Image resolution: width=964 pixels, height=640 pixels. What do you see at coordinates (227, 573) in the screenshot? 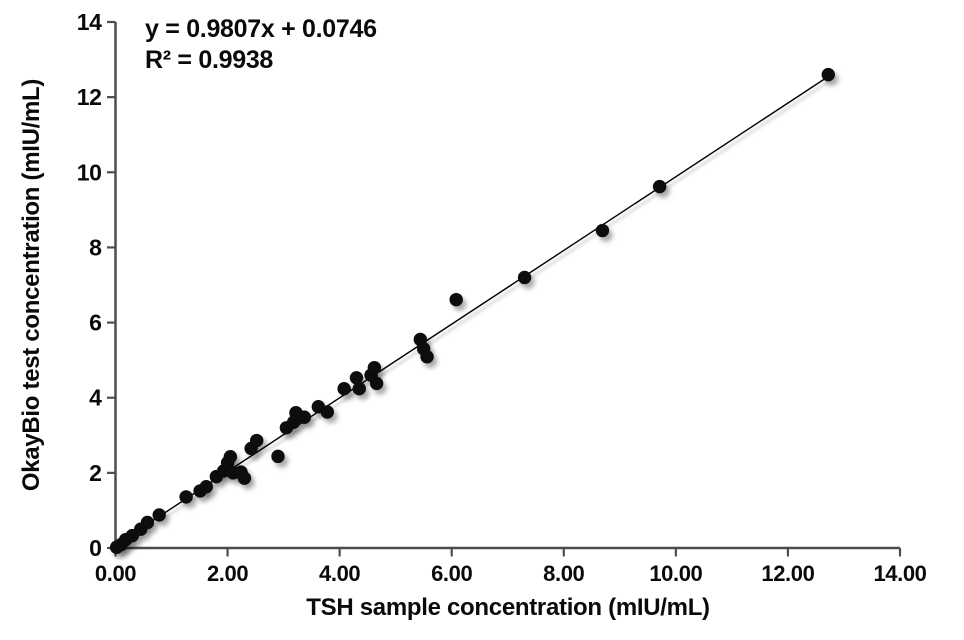
I see `x-tick-label: 2.00` at bounding box center [227, 573].